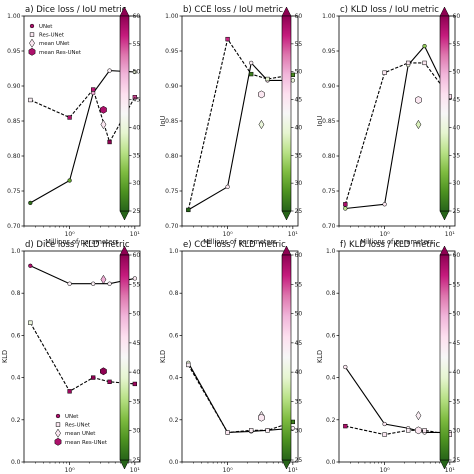 The height and width of the screenshot is (474, 474). I want to click on y-axis-label: KLD, so click(320, 356).